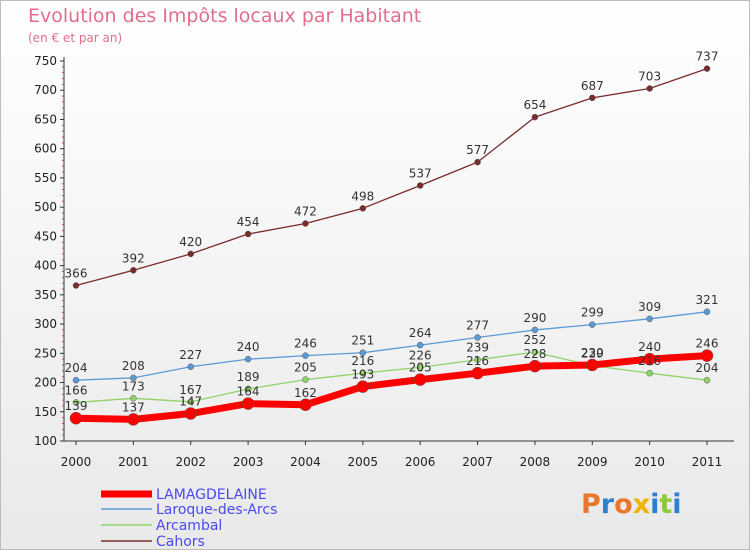 The image size is (750, 550). What do you see at coordinates (133, 386) in the screenshot?
I see `data-label-arcambal: 173` at bounding box center [133, 386].